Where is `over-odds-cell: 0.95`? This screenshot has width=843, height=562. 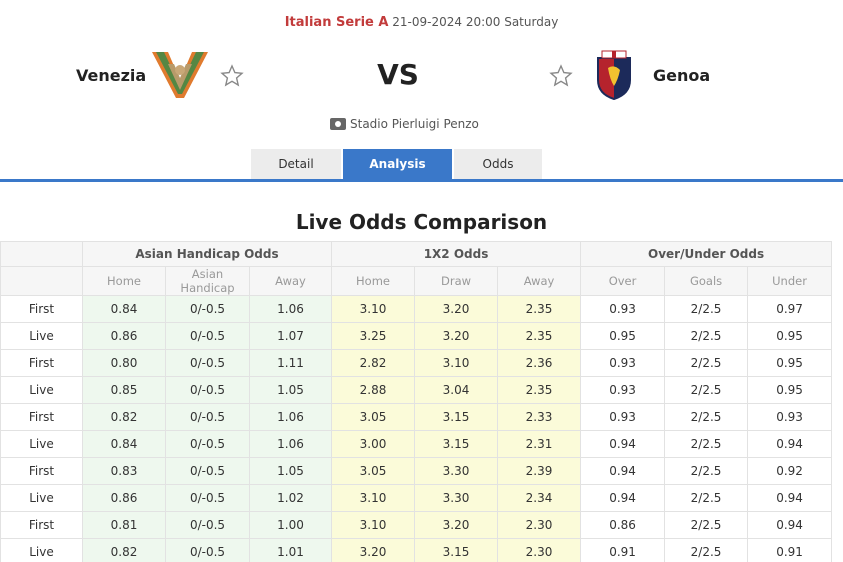 over-odds-cell: 0.95 is located at coordinates (623, 336).